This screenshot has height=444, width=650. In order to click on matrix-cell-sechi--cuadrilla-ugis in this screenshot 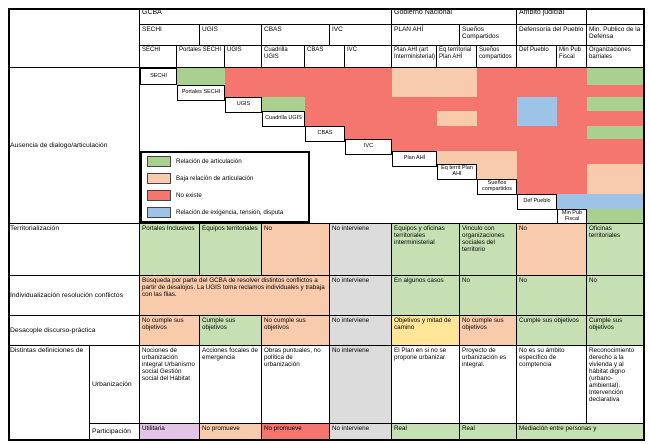, I will do `click(283, 76)`.